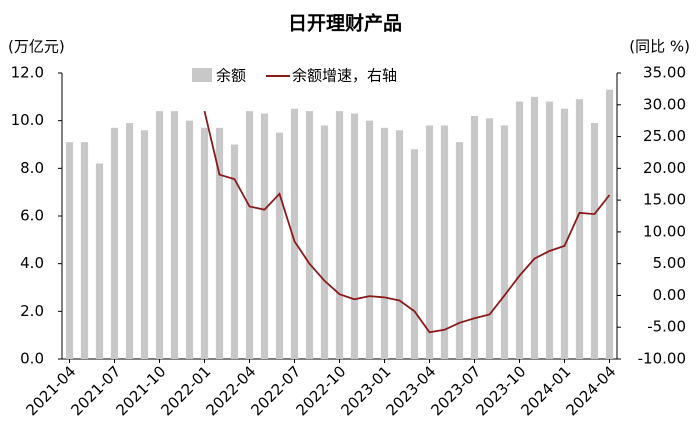  What do you see at coordinates (662, 359) in the screenshot?
I see `y2-tick-label: -10.00` at bounding box center [662, 359].